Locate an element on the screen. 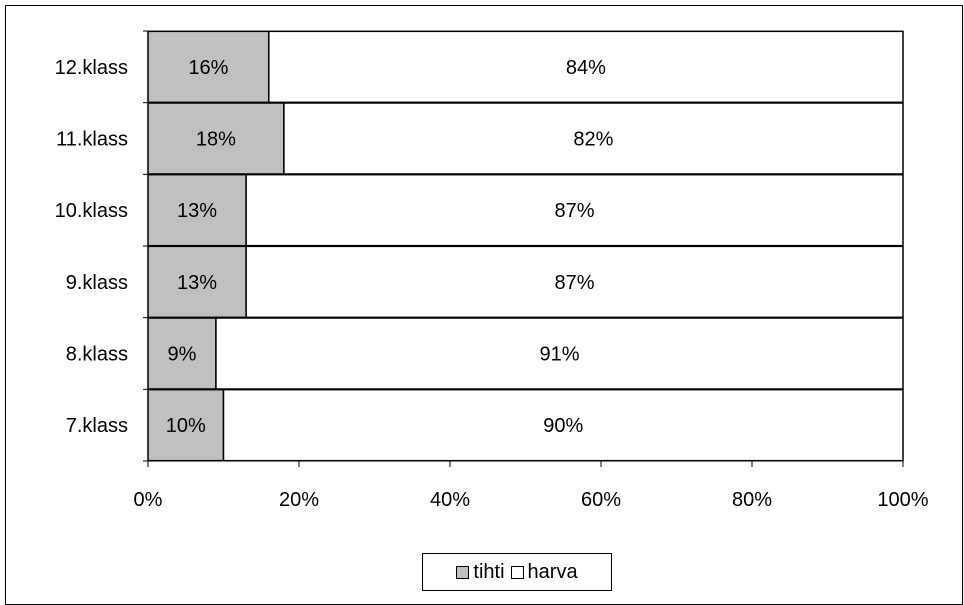 The height and width of the screenshot is (605, 964). bar-tihti-12.klass is located at coordinates (208, 67).